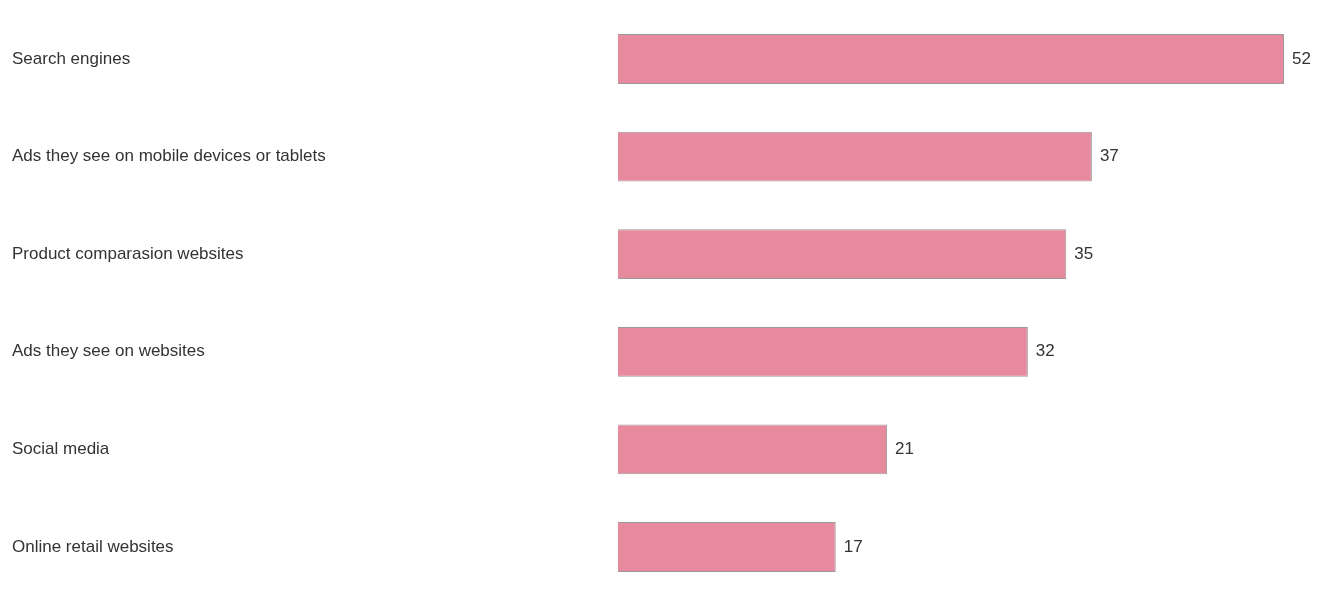 The image size is (1334, 606). Describe the element at coordinates (93, 546) in the screenshot. I see `y-tick-label: Online retail websites` at that location.